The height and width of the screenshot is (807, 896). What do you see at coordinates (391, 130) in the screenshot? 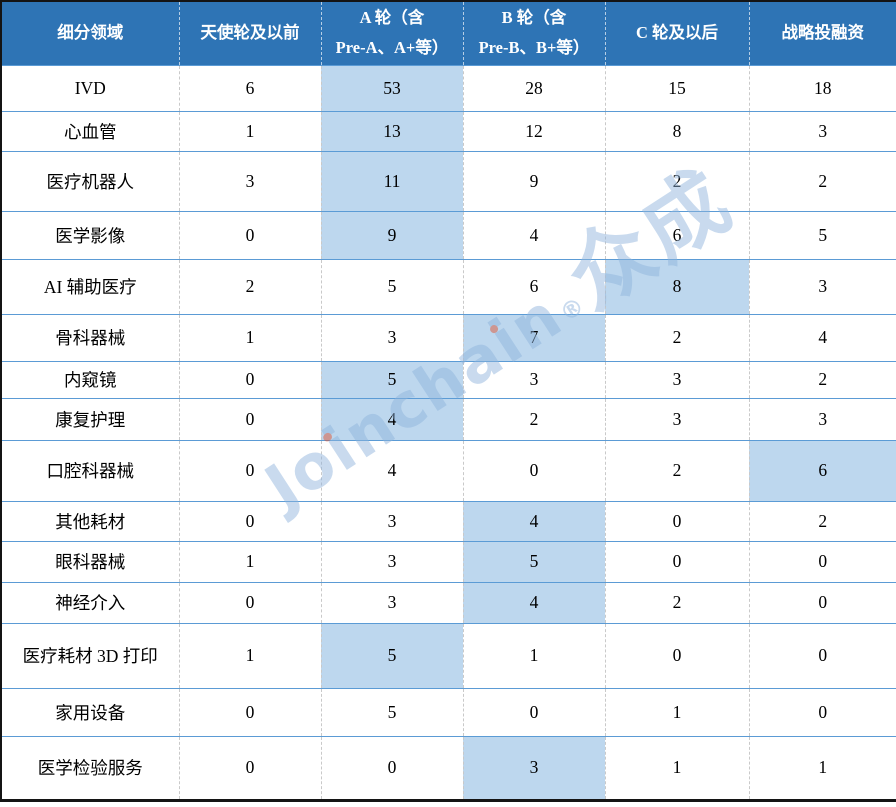
I see `table-cell: 13` at bounding box center [391, 130].